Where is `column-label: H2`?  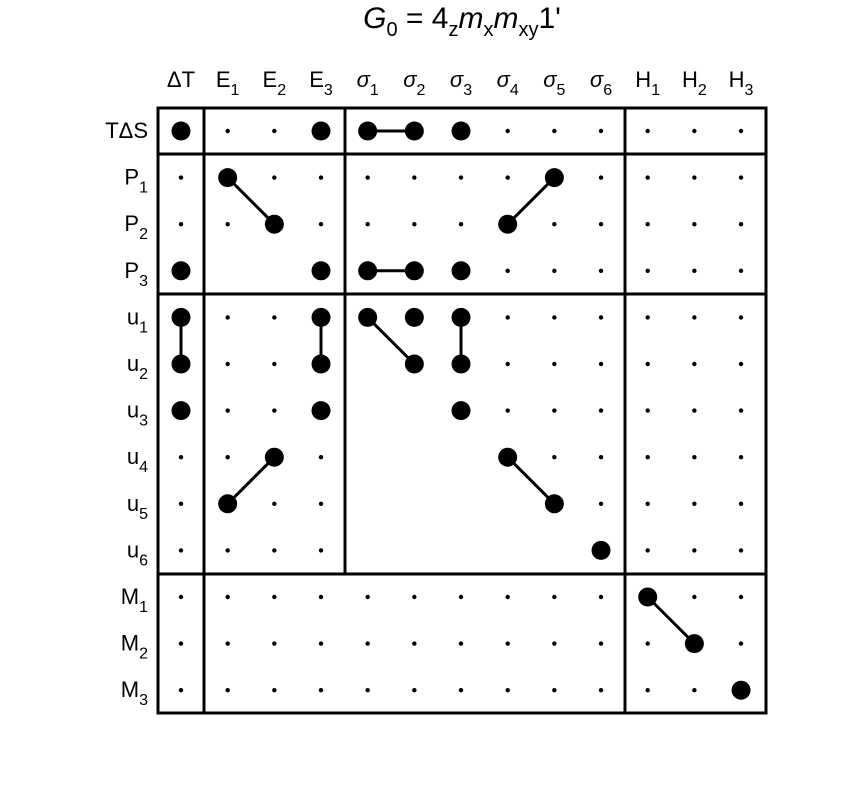 column-label: H2 is located at coordinates (694, 83).